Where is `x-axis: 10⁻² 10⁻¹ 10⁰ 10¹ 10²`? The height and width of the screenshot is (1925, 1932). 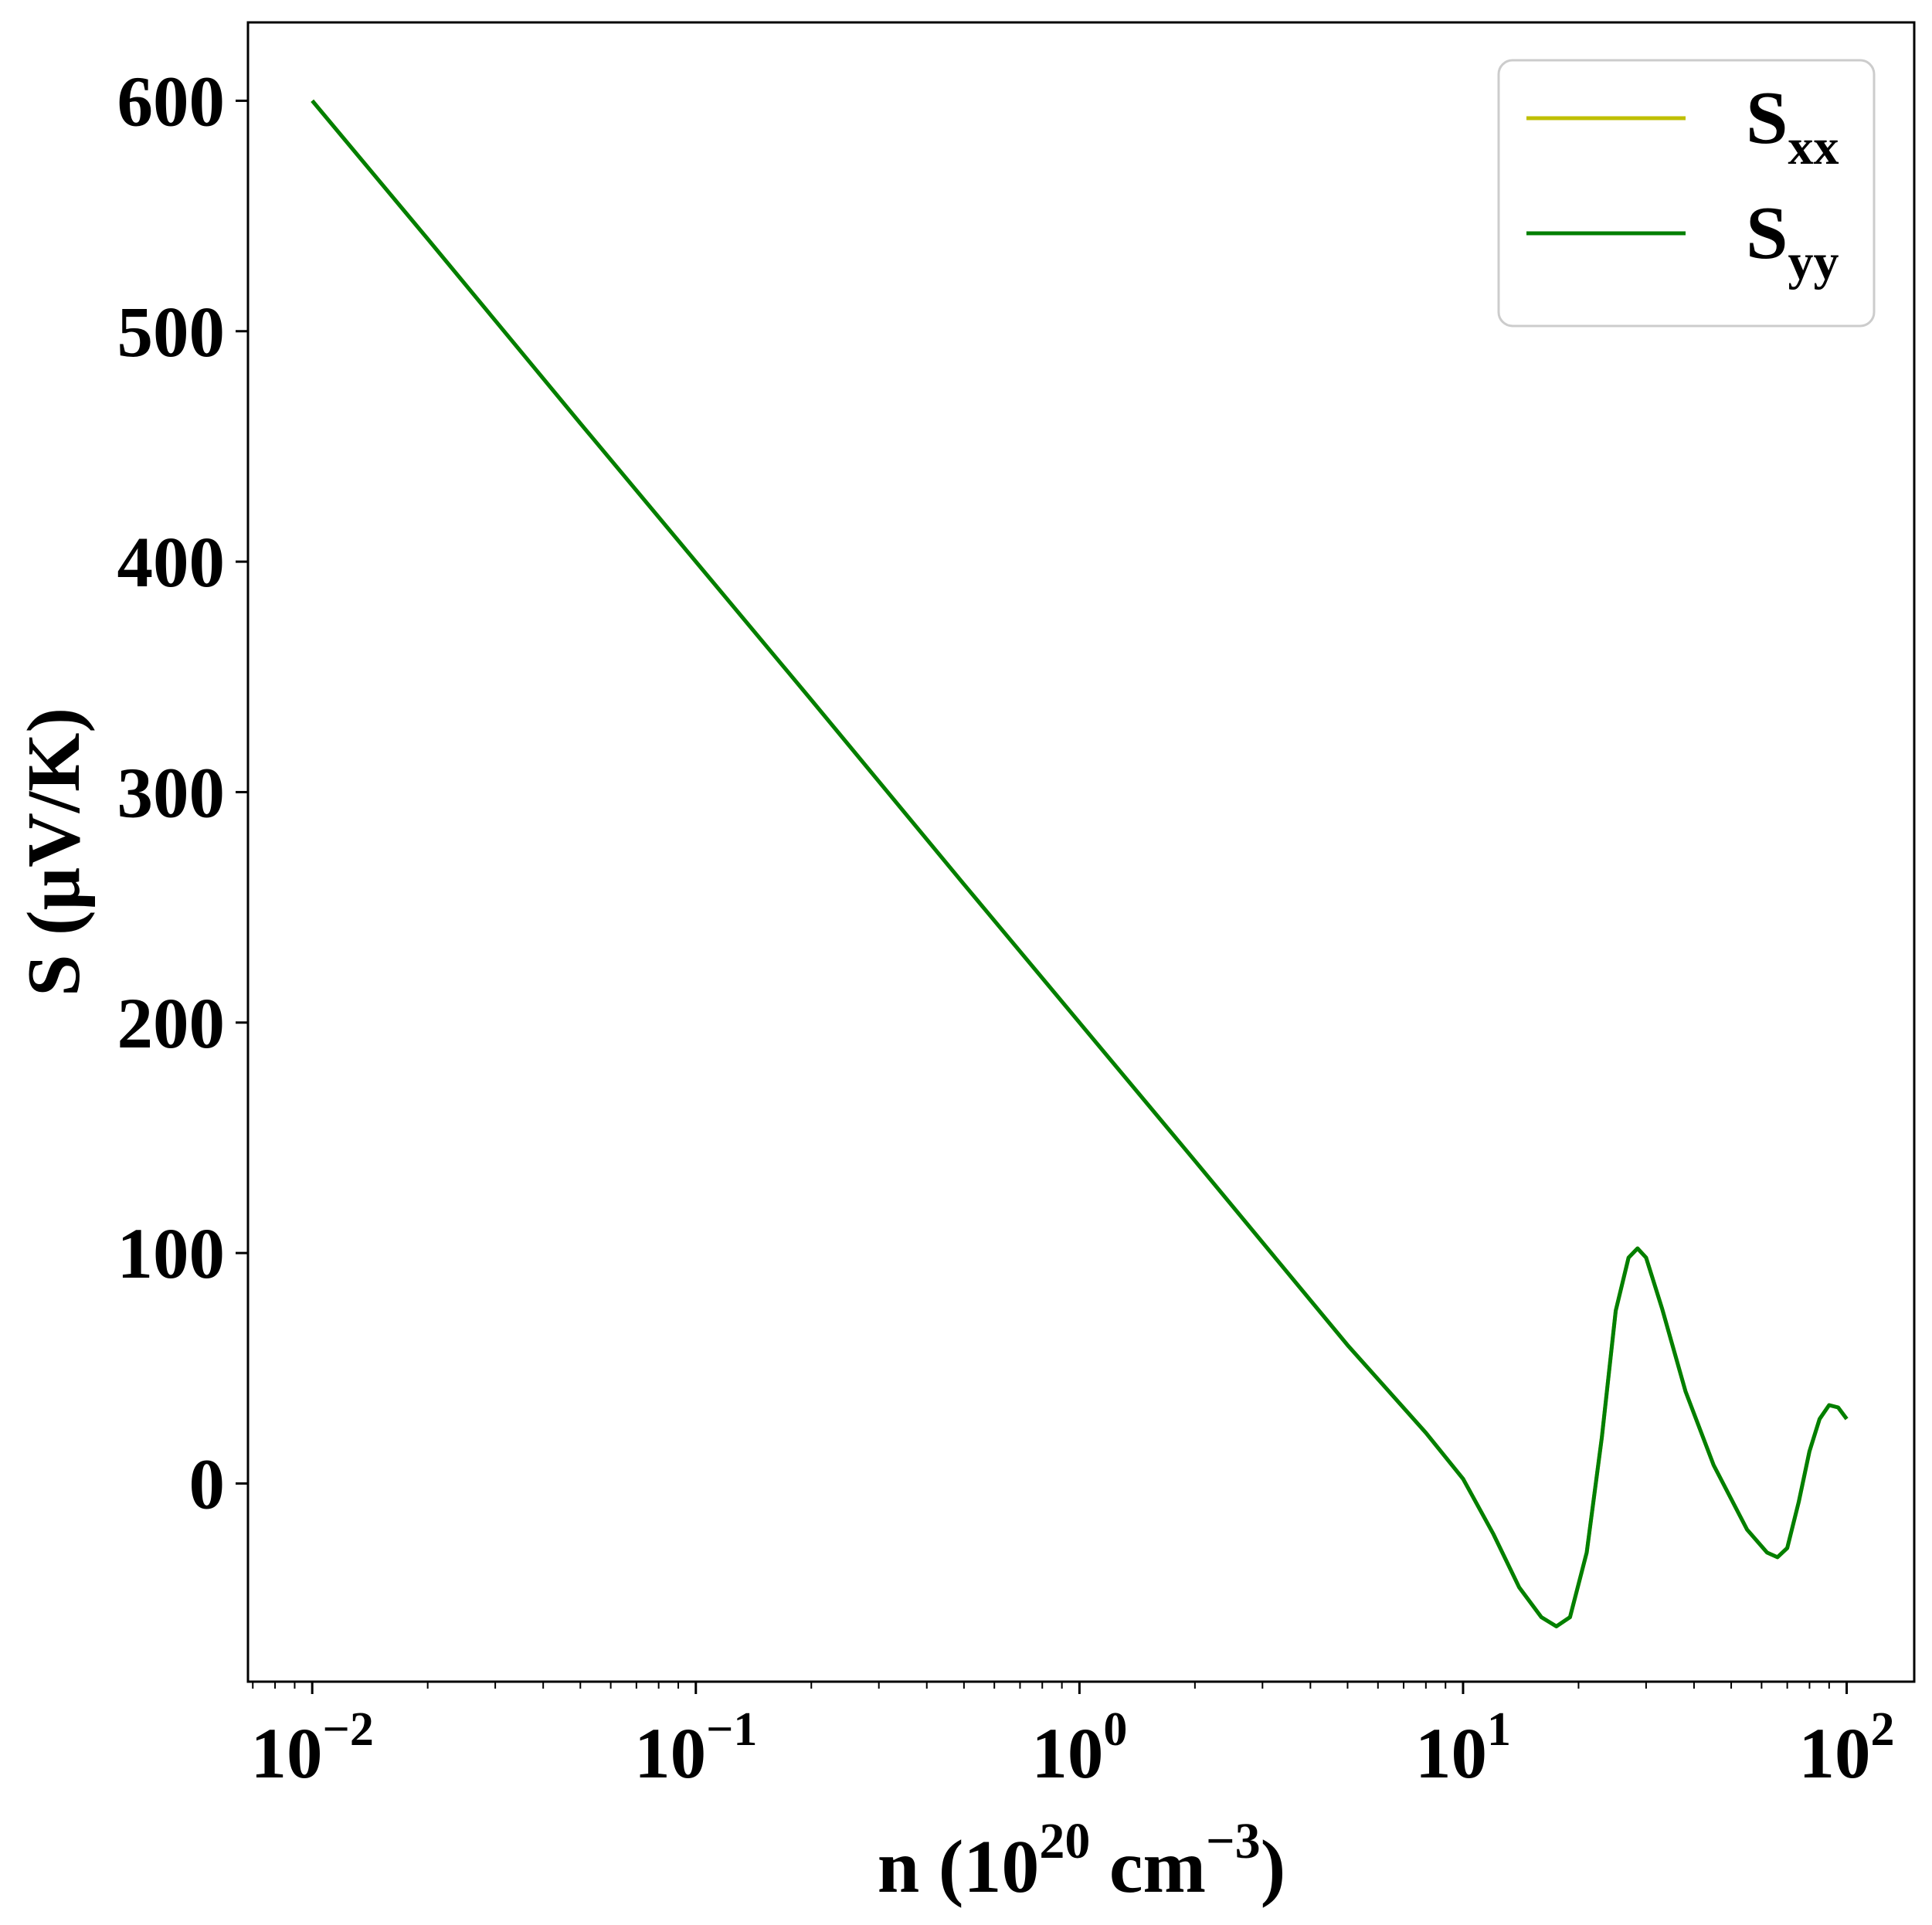 x-axis: 10⁻² 10⁻¹ 10⁰ 10¹ 10² is located at coordinates (1073, 1738).